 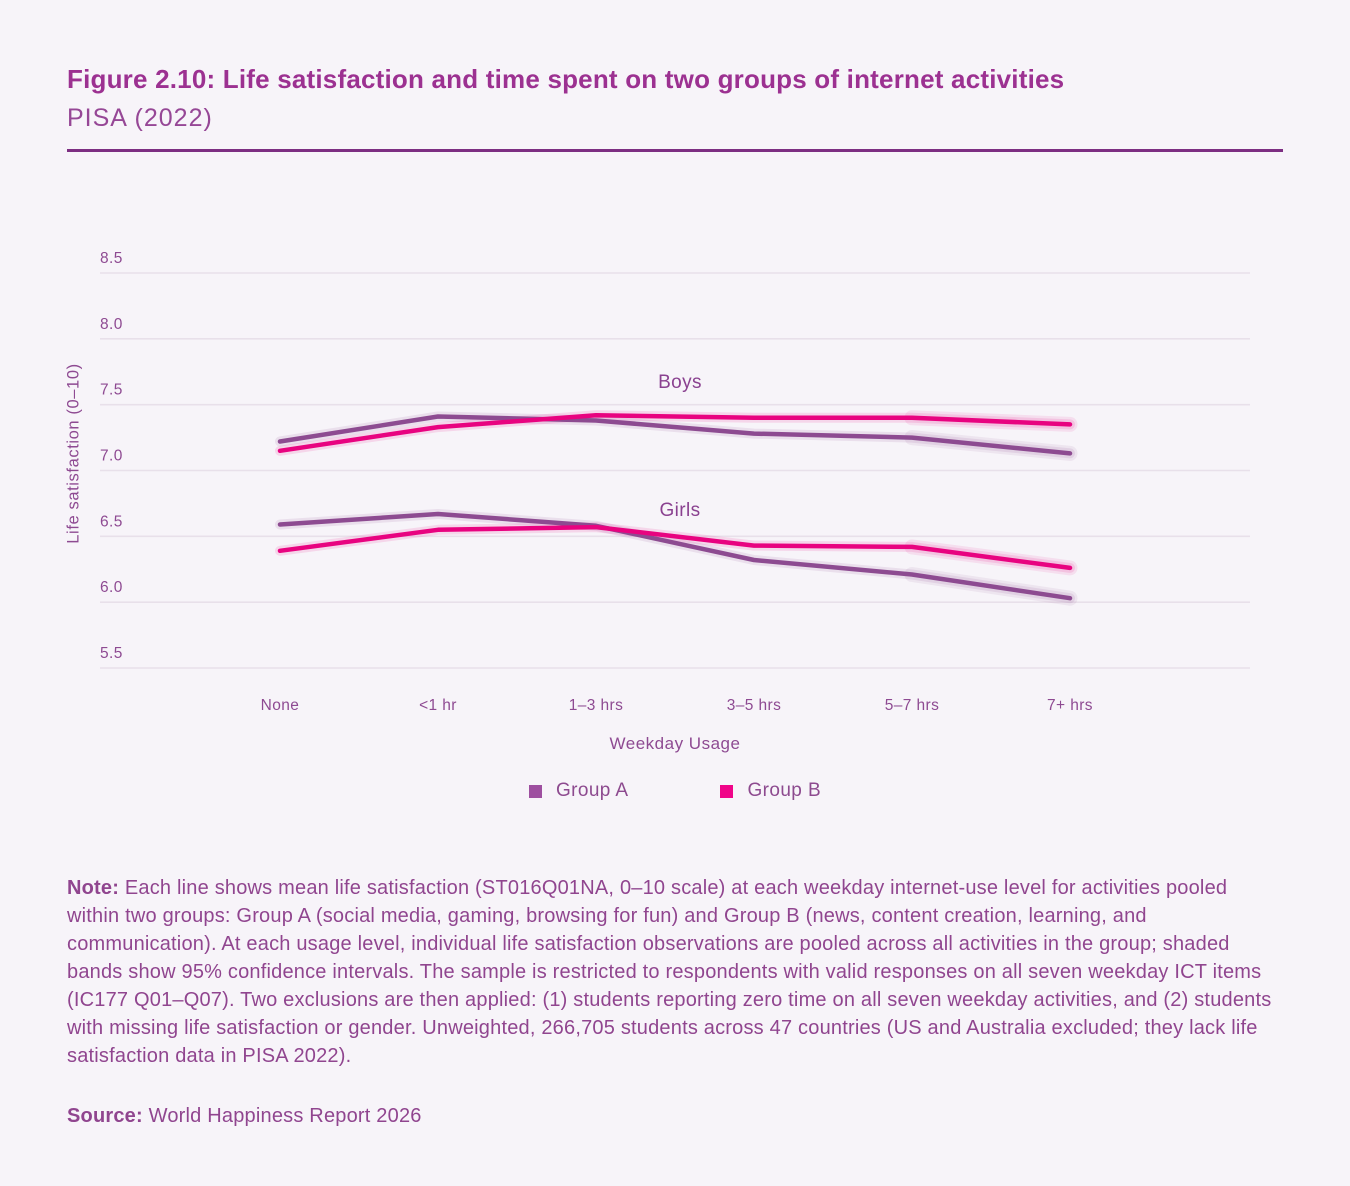 I want to click on x-tick-label: 5–7 hrs, so click(x=912, y=705).